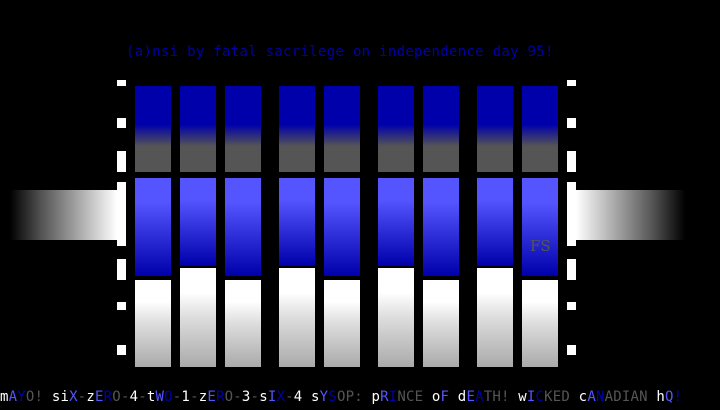 Image resolution: width=720 pixels, height=410 pixels. What do you see at coordinates (557, 397) in the screenshot?
I see `footer-segment: KED` at bounding box center [557, 397].